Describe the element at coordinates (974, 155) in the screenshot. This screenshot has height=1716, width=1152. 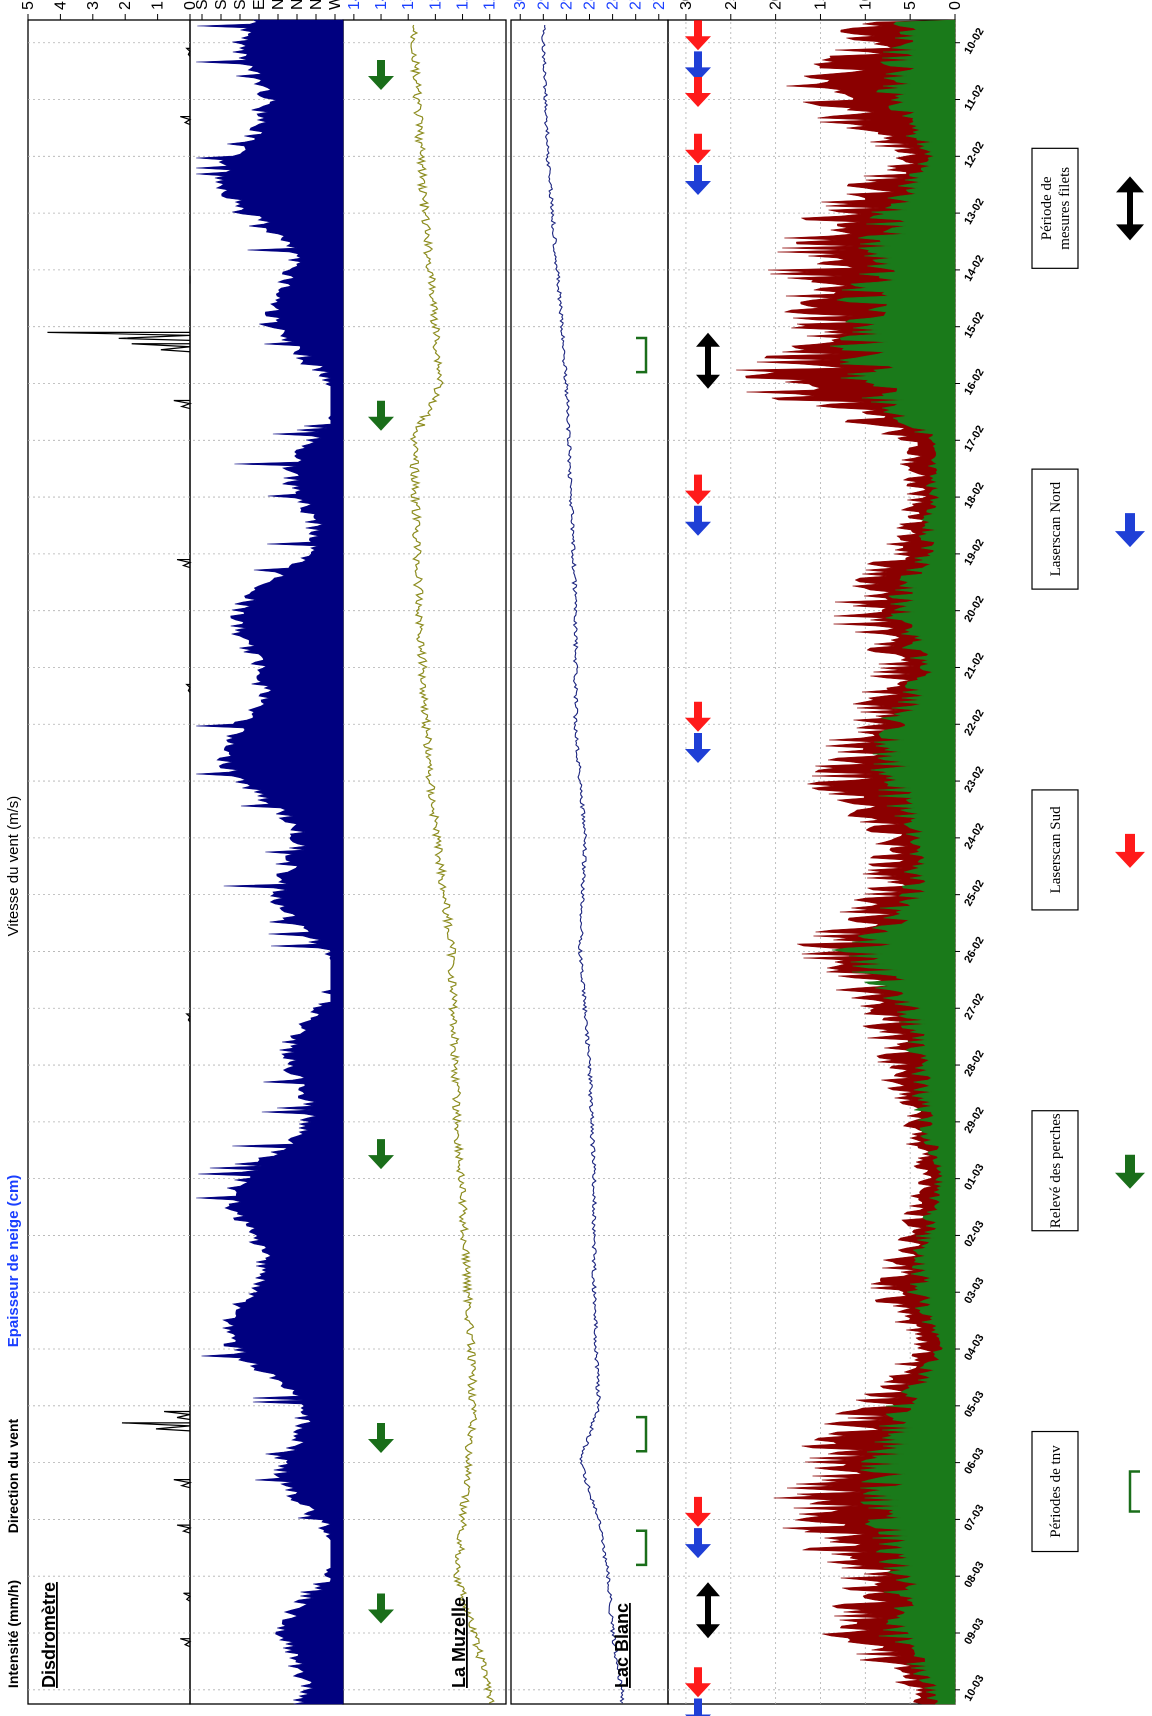
I see `time-tick-label: 12-02` at that location.